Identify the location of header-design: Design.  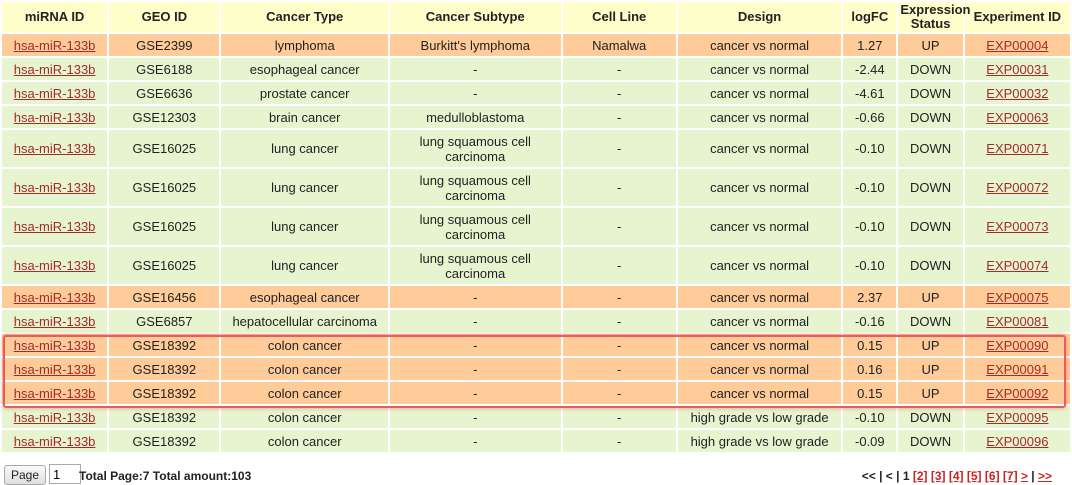
(759, 17).